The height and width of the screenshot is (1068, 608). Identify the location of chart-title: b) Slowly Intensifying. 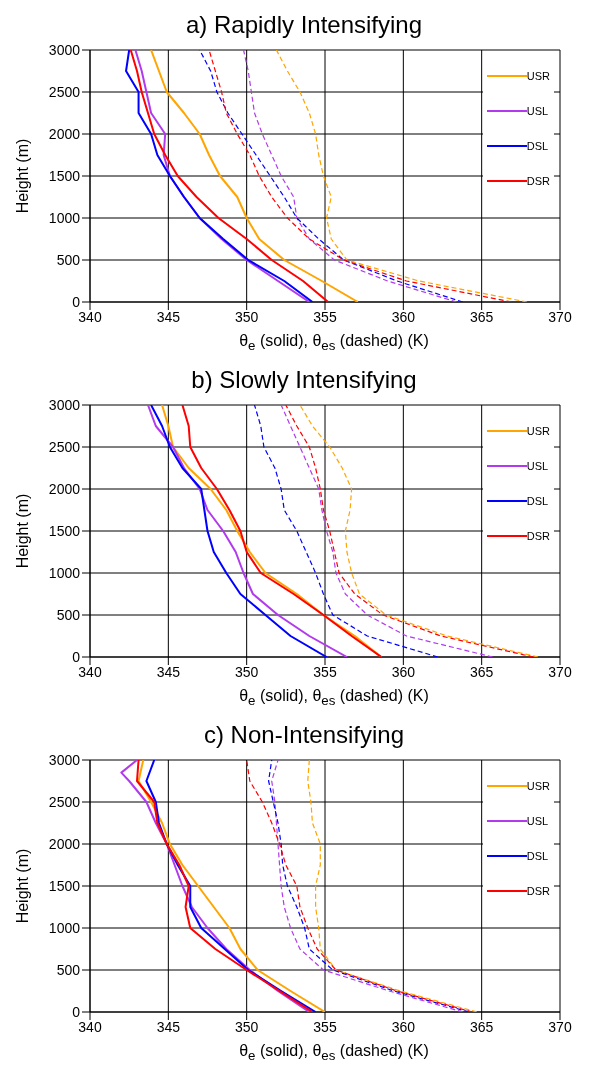
(304, 380).